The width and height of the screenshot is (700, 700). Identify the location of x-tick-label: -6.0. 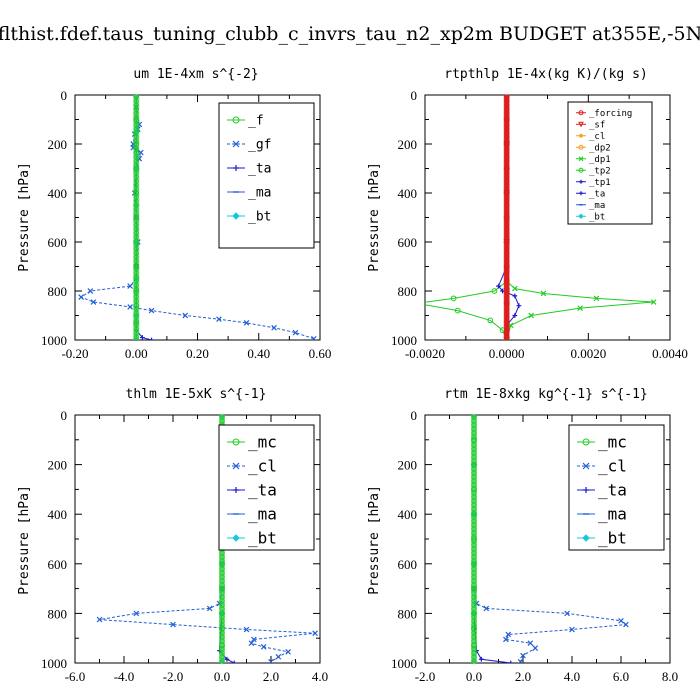
(75, 676).